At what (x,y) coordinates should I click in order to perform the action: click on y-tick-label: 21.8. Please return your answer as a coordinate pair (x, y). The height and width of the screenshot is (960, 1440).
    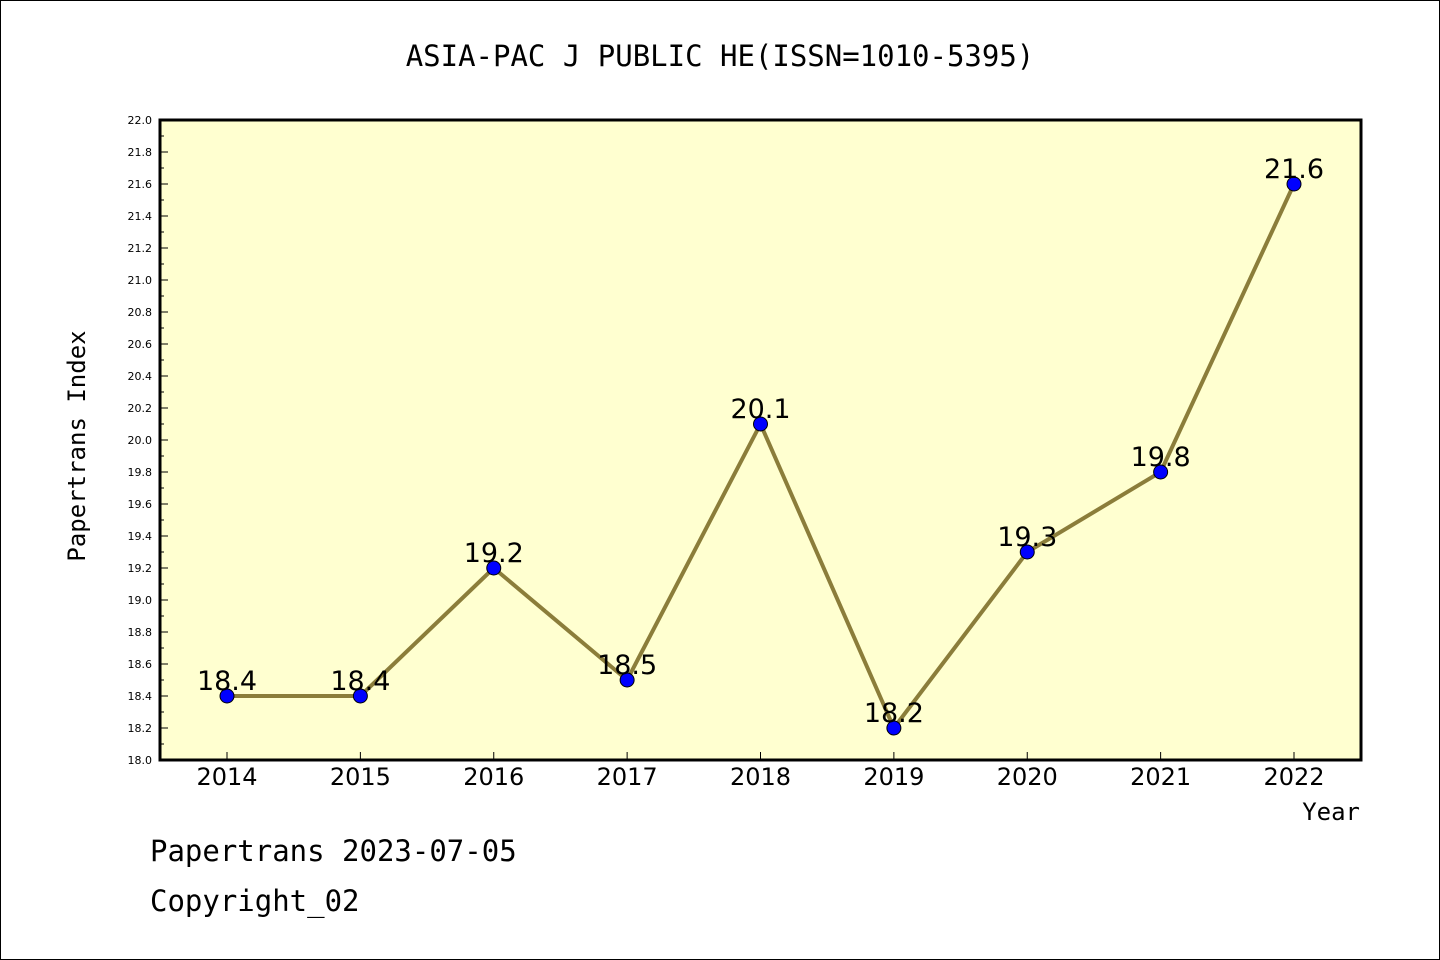
    Looking at the image, I should click on (140, 152).